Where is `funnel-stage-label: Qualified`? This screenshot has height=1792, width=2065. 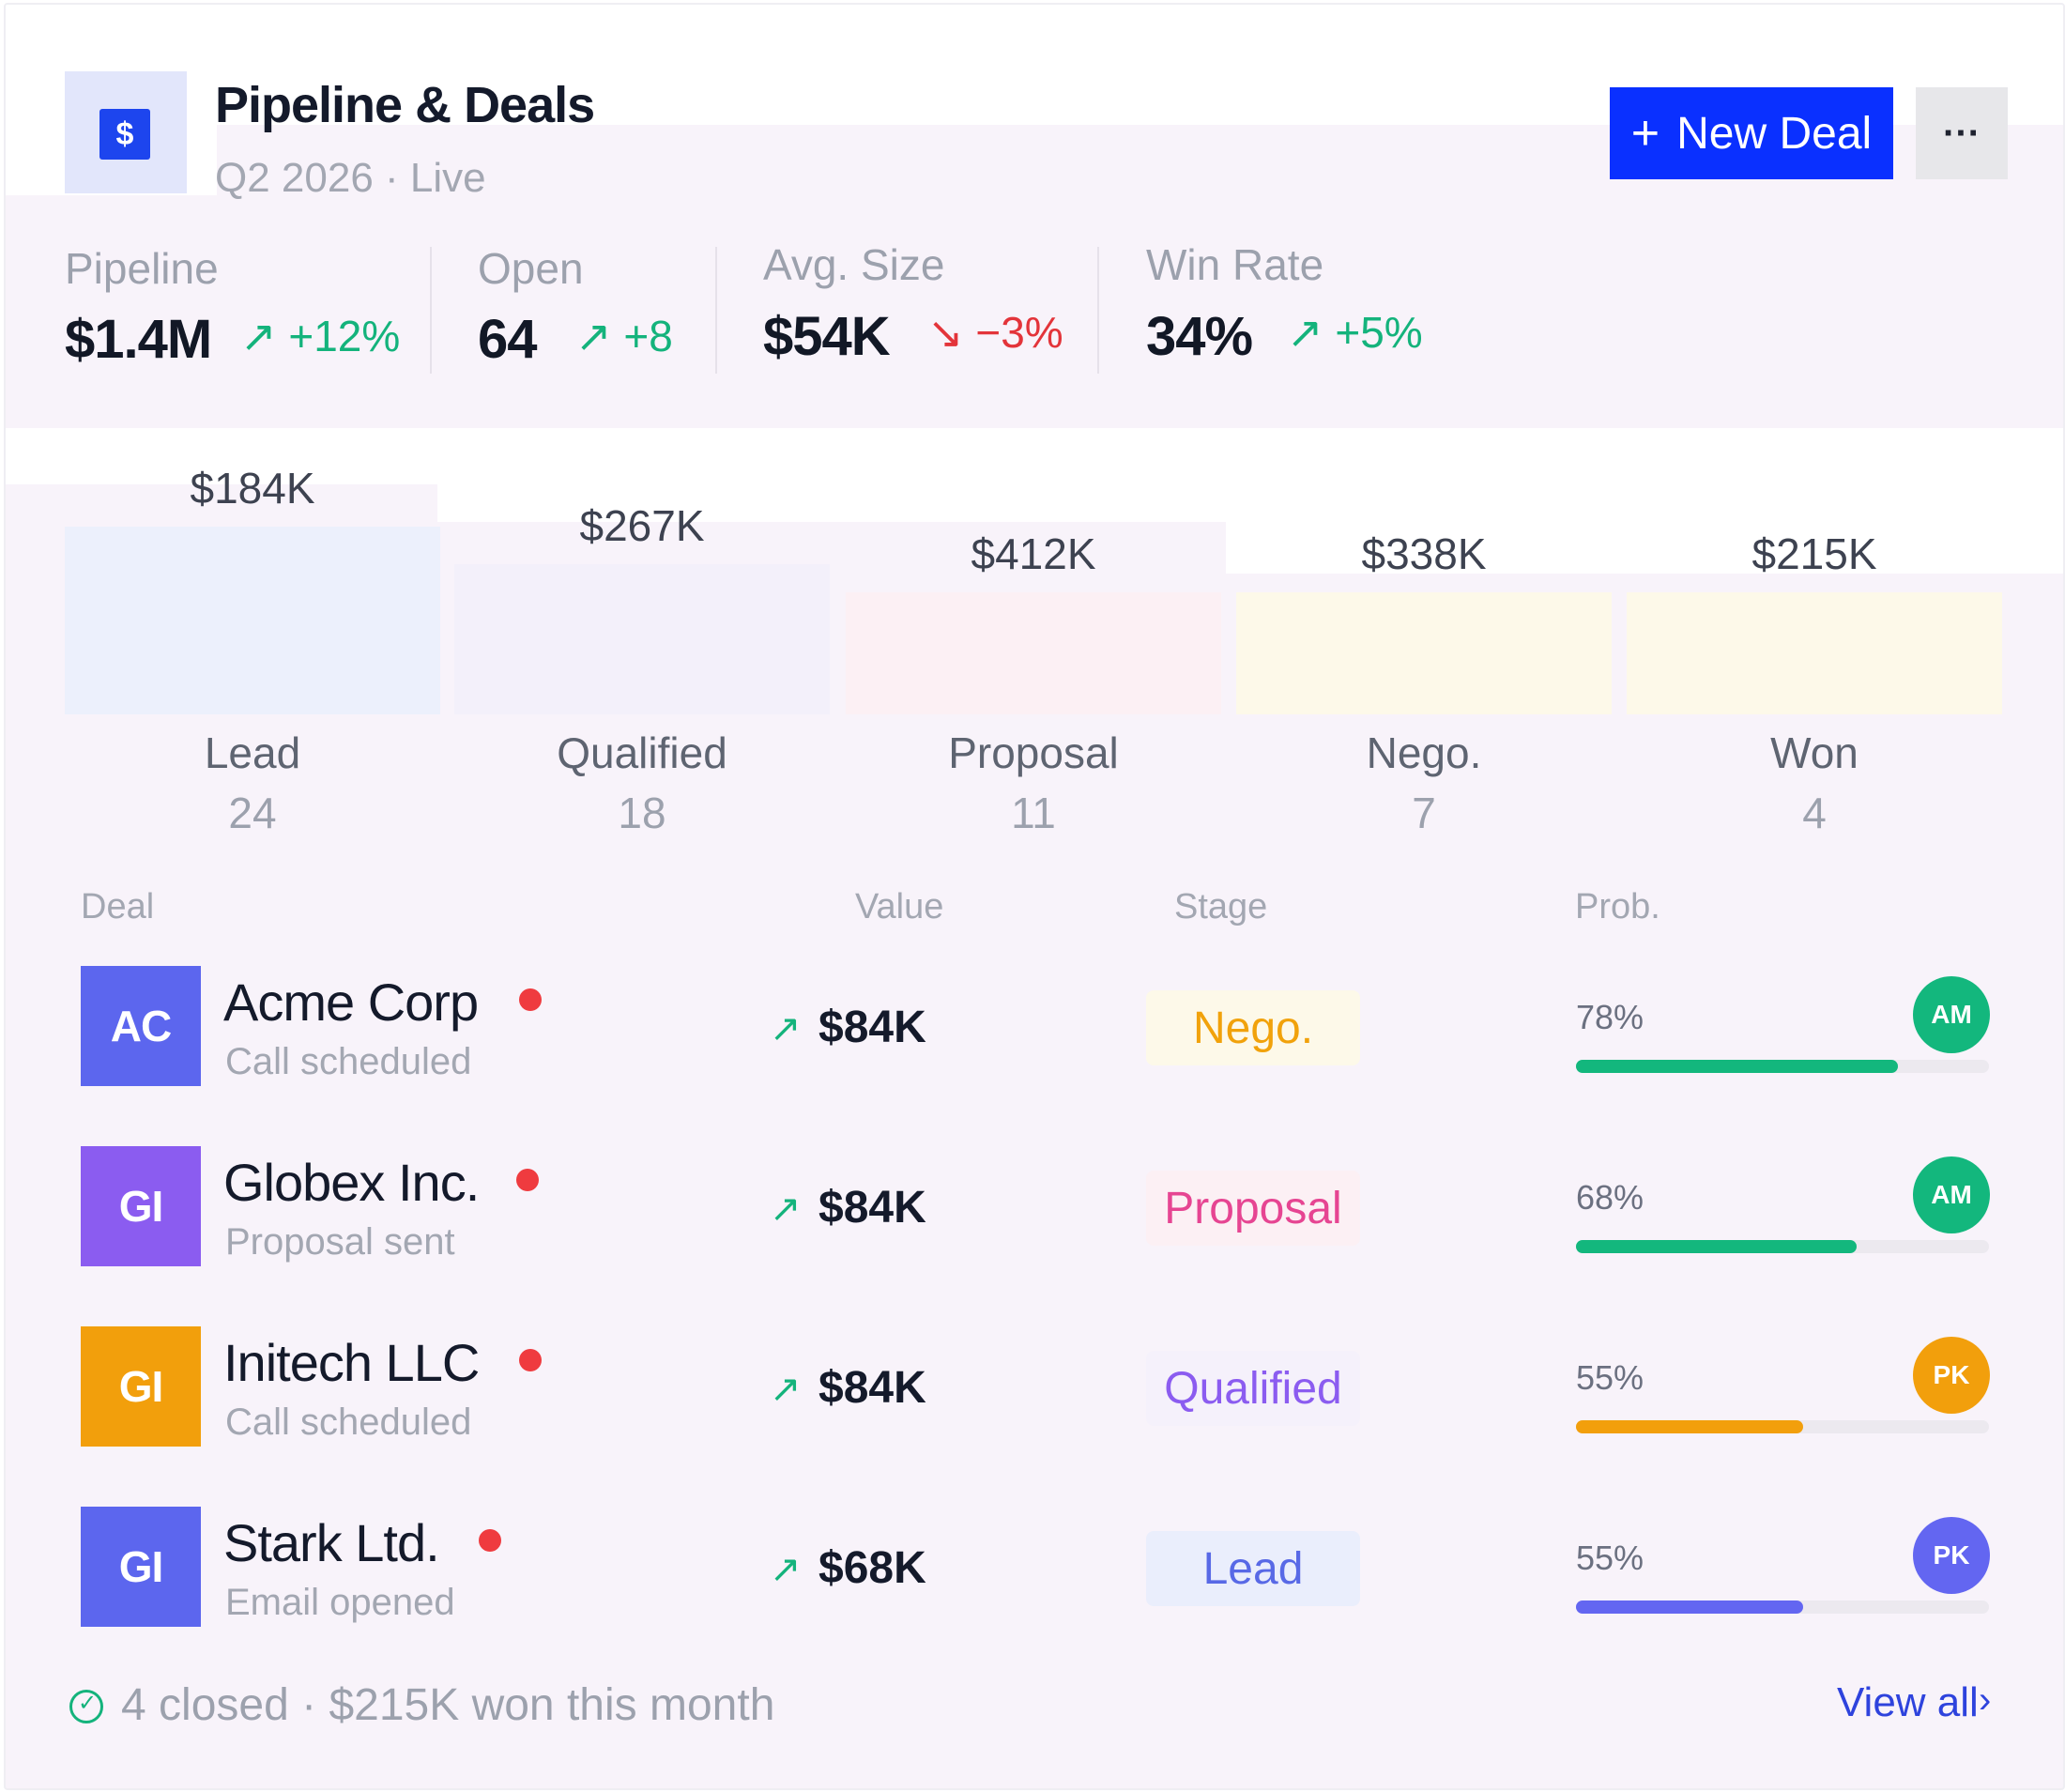
funnel-stage-label: Qualified is located at coordinates (642, 752).